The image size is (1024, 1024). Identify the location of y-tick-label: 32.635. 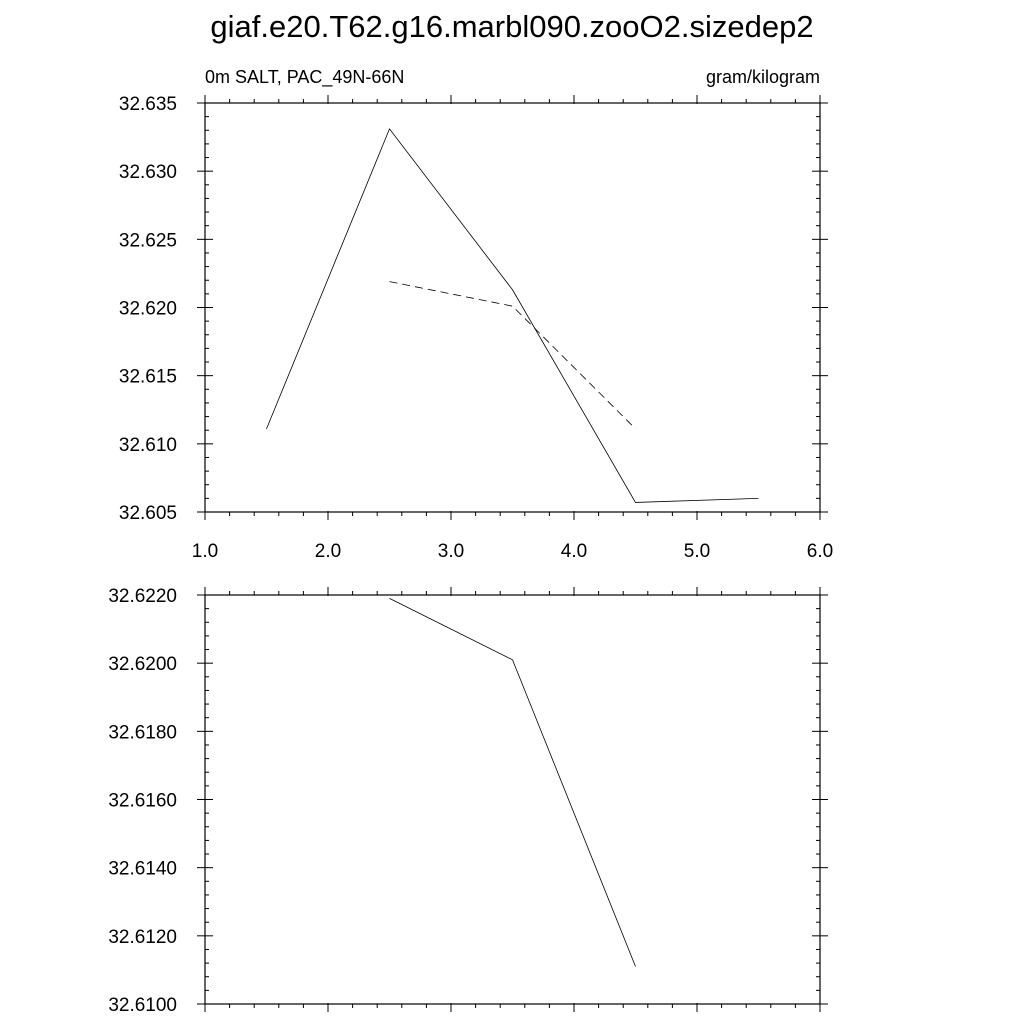
(148, 104).